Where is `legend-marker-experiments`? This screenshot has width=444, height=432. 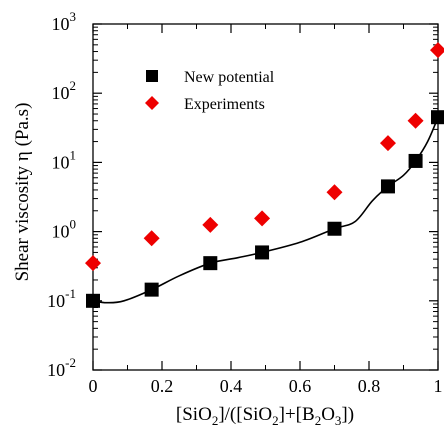
legend-marker-experiments is located at coordinates (152, 103).